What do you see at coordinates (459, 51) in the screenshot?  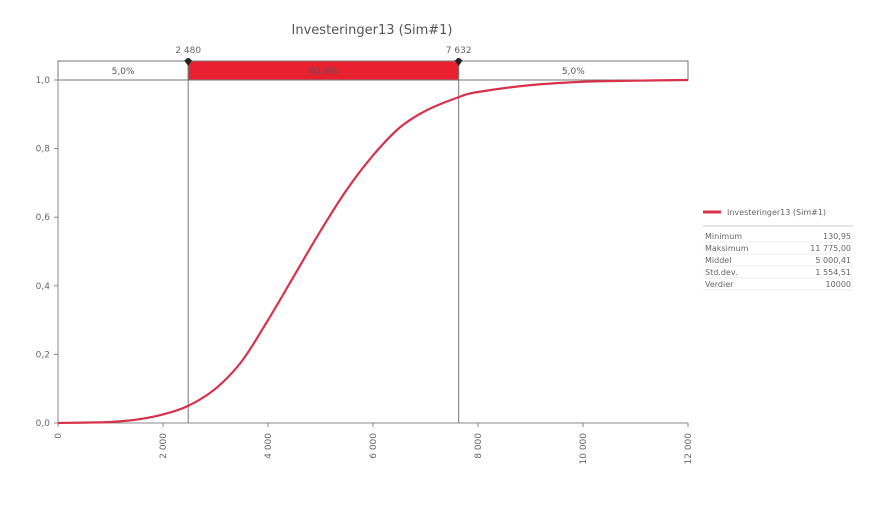 I see `marker-label-1: 7 632` at bounding box center [459, 51].